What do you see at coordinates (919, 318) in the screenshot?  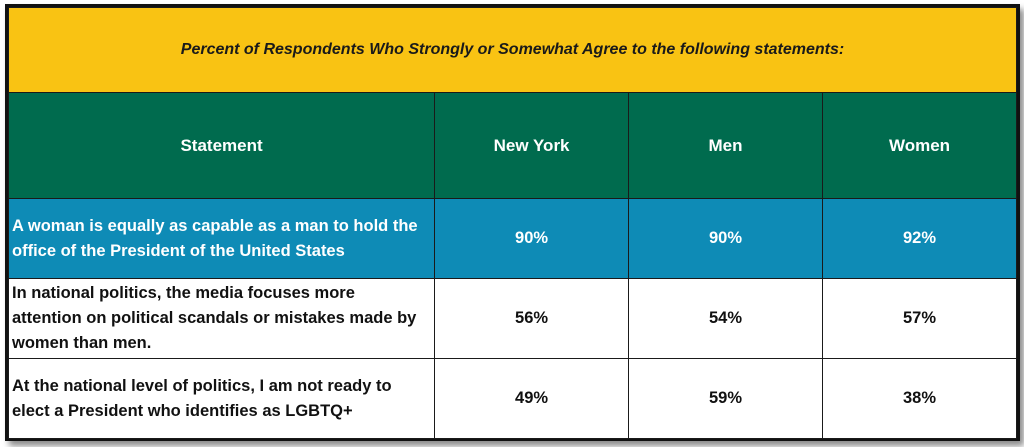 I see `value-women: 57%` at bounding box center [919, 318].